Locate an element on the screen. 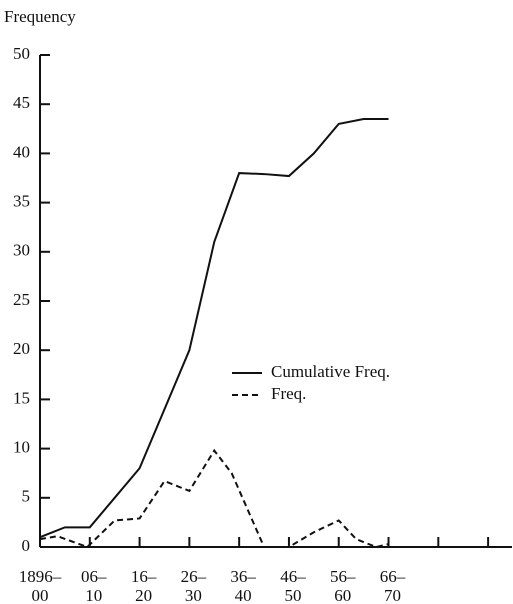 The image size is (513, 604). x-tick-label: 16– is located at coordinates (144, 576).